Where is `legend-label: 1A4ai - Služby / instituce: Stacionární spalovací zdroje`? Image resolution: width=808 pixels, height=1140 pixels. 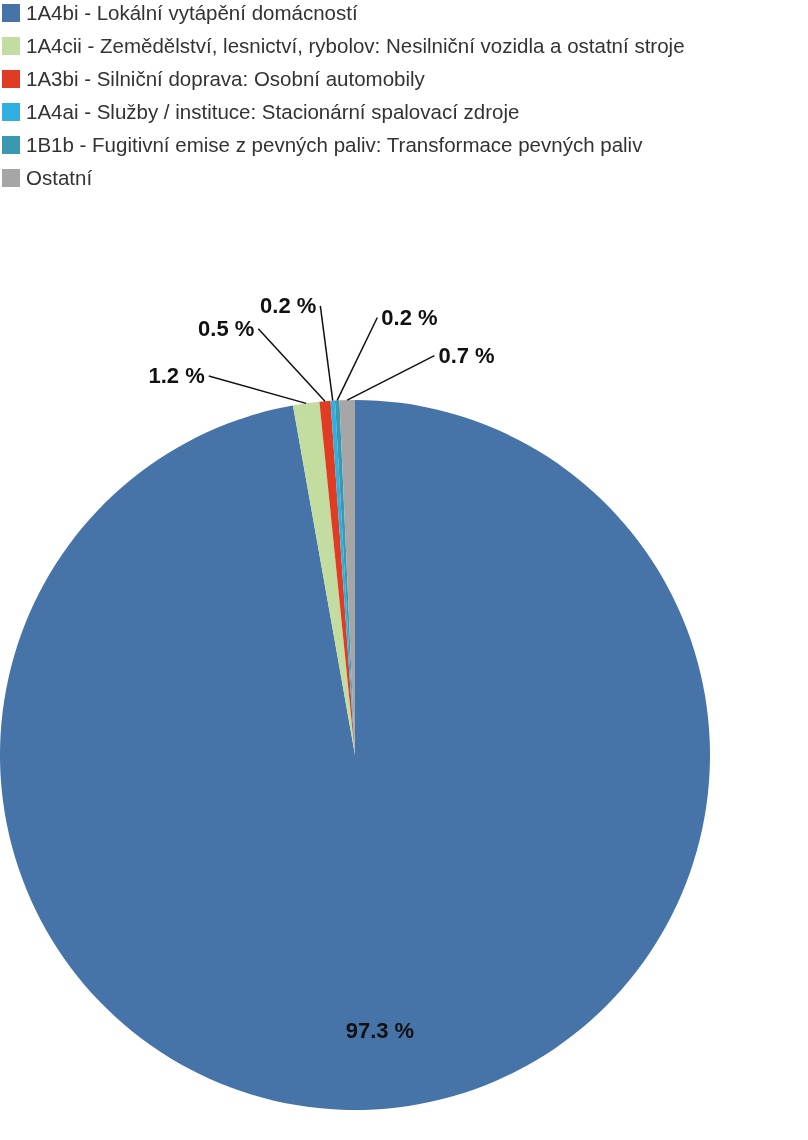
legend-label: 1A4ai - Služby / instituce: Stacionární spalovací zdroje is located at coordinates (273, 111).